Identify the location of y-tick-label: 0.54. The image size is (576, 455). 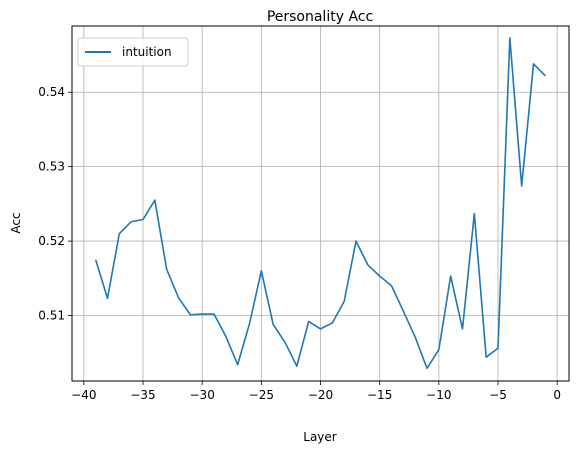
(51, 92).